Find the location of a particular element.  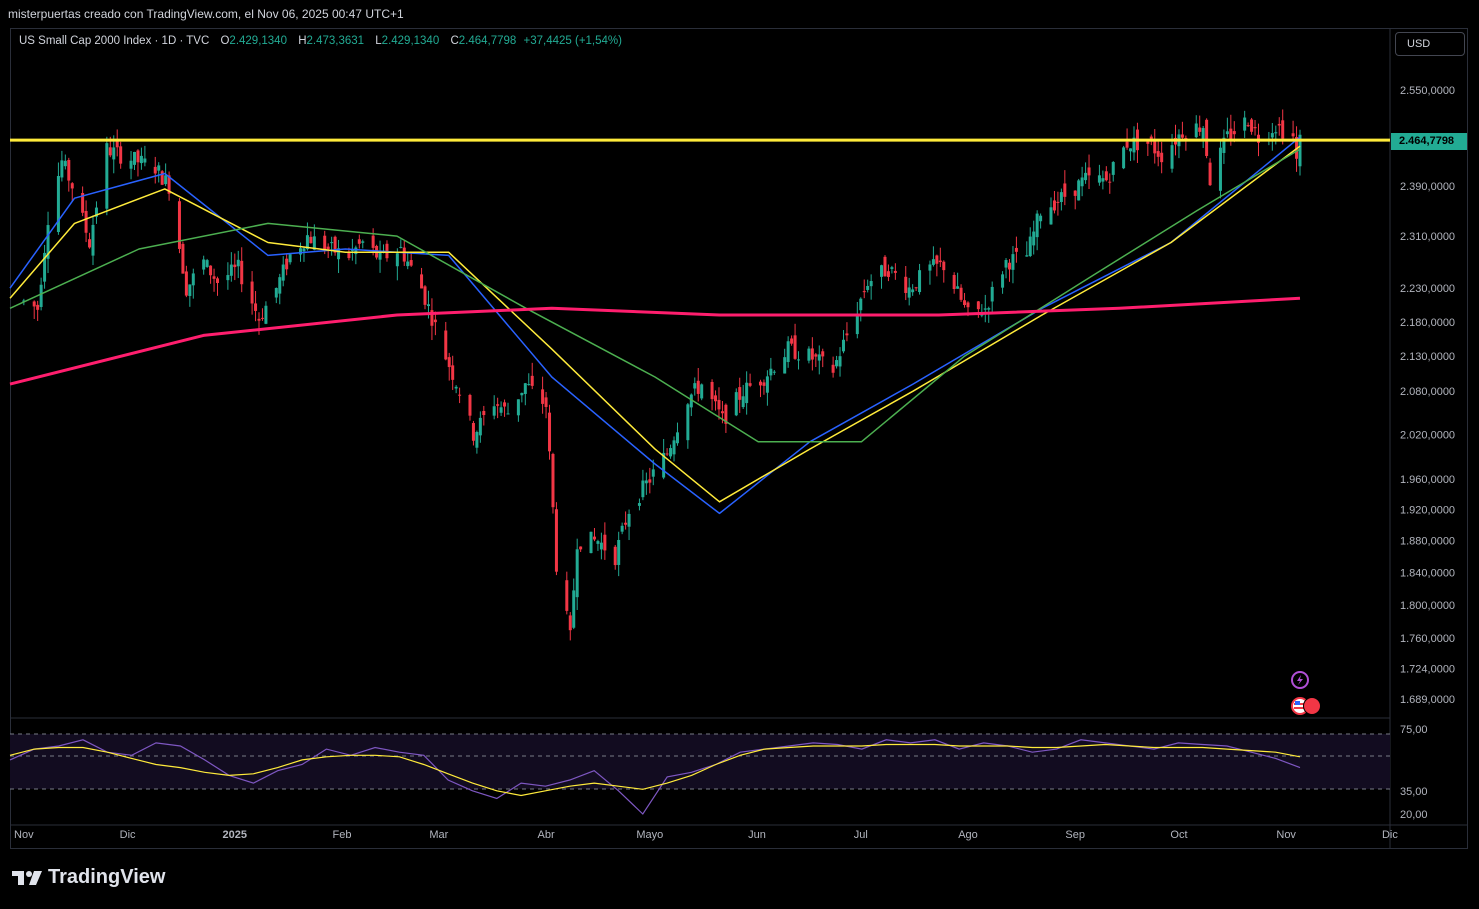

lightning-icon is located at coordinates (1300, 680).